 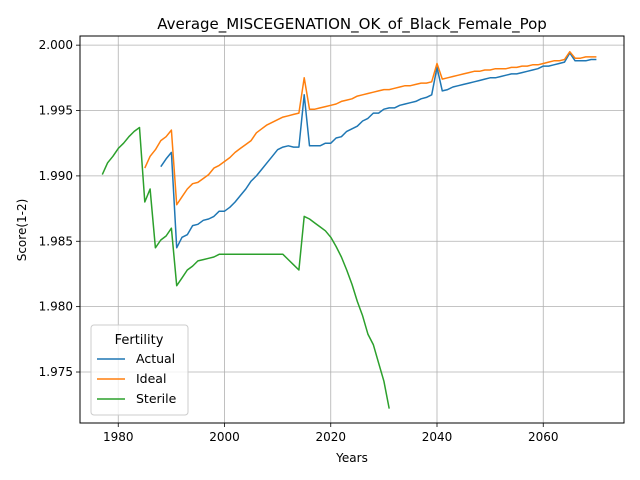 What do you see at coordinates (56, 241) in the screenshot?
I see `y-tick-label: 1.985` at bounding box center [56, 241].